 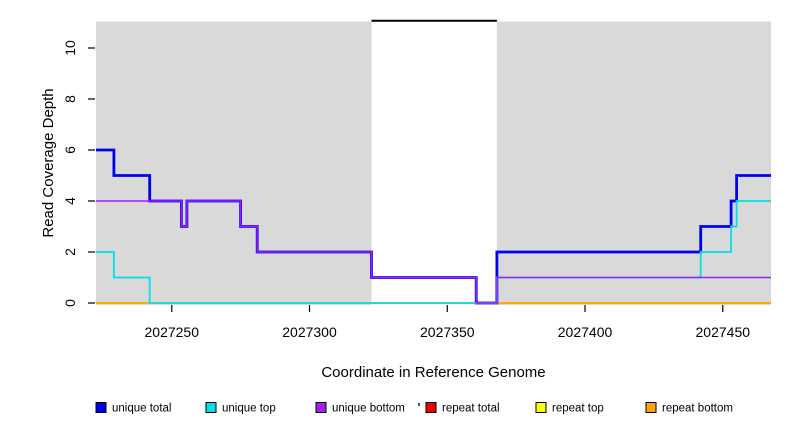 I want to click on x-tick-label: 2027450, so click(x=723, y=332).